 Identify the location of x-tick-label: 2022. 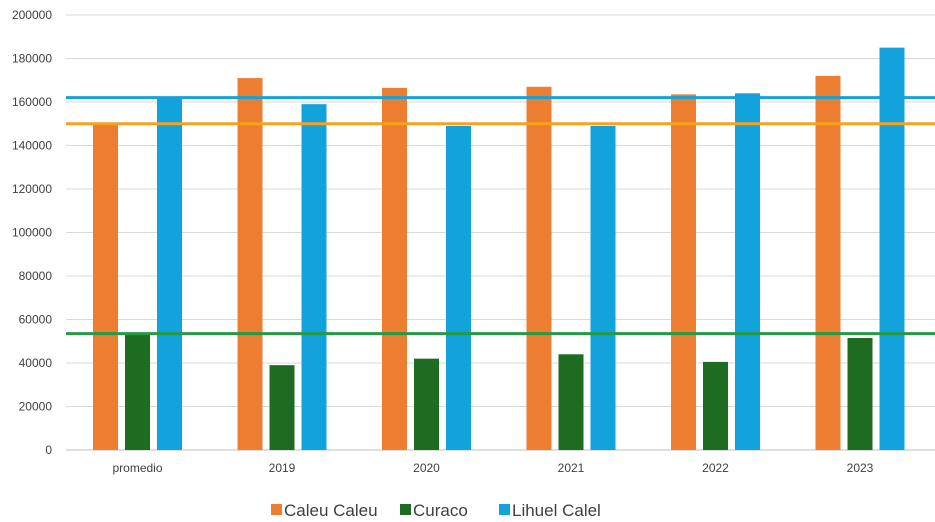
(715, 468).